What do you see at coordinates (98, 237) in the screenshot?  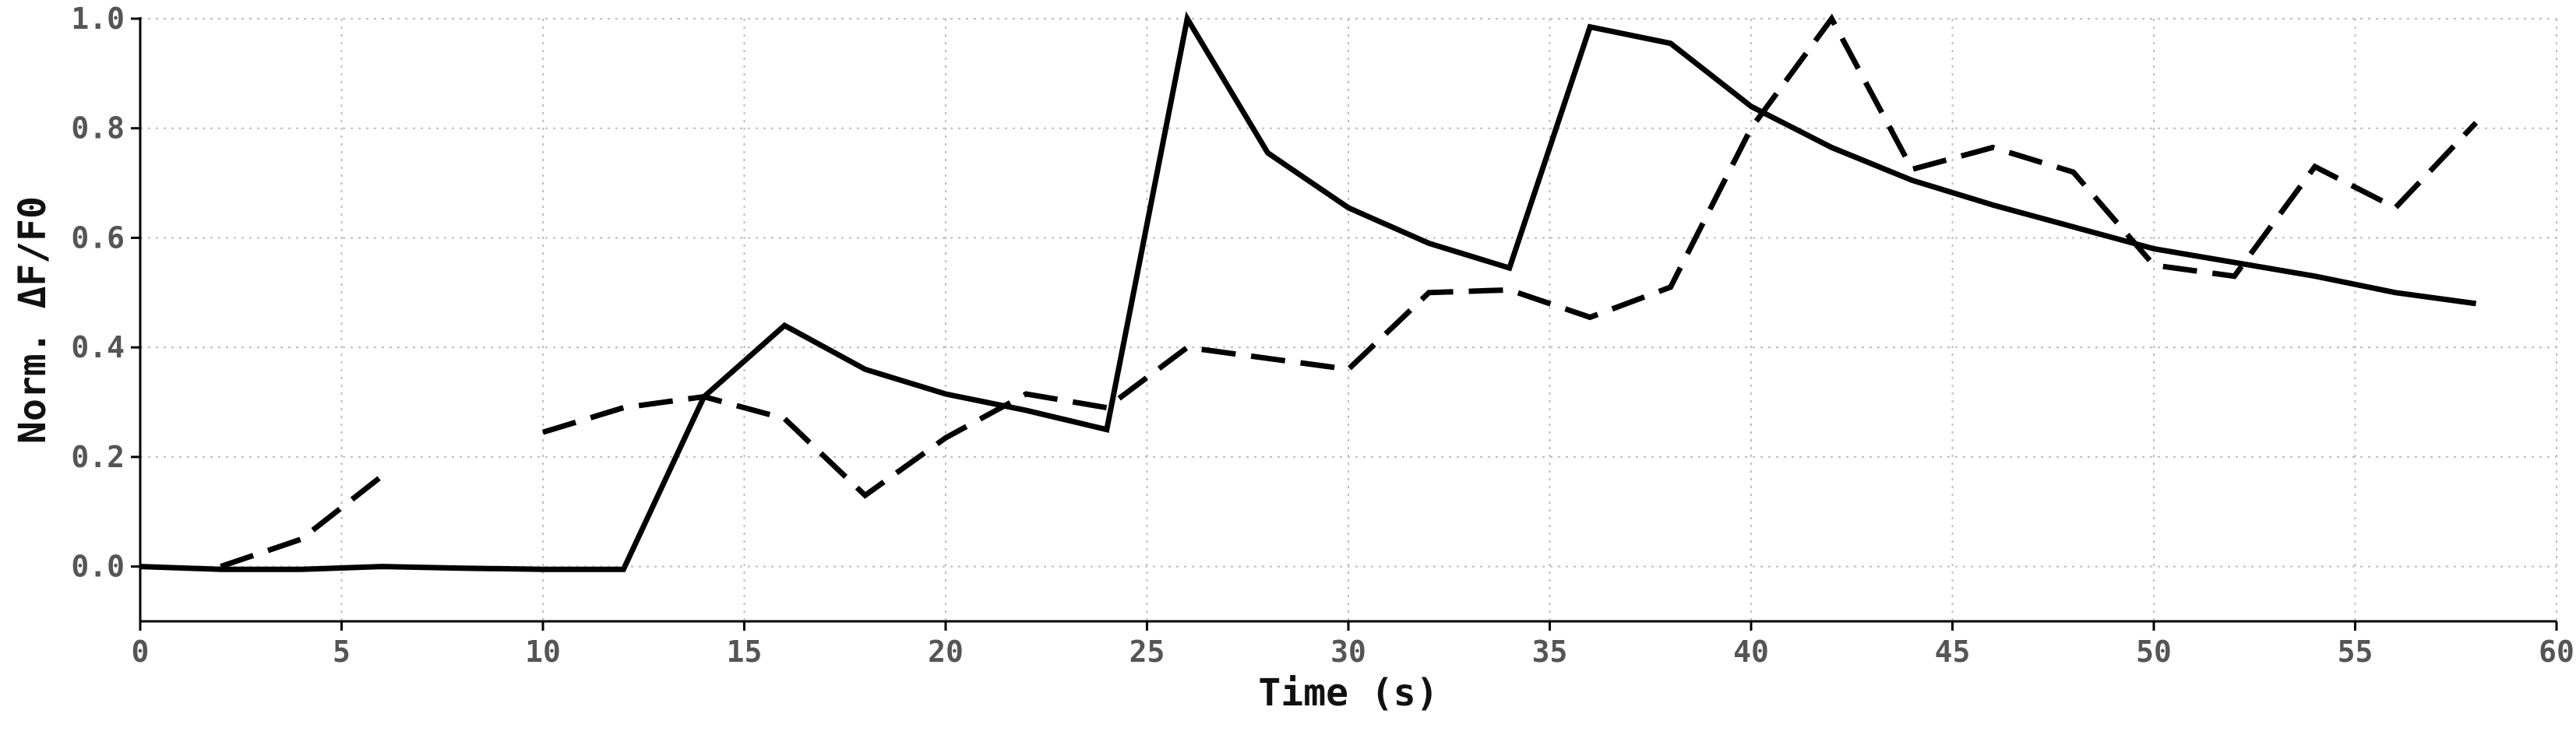 I see `y-tick-label: 0.6` at bounding box center [98, 237].